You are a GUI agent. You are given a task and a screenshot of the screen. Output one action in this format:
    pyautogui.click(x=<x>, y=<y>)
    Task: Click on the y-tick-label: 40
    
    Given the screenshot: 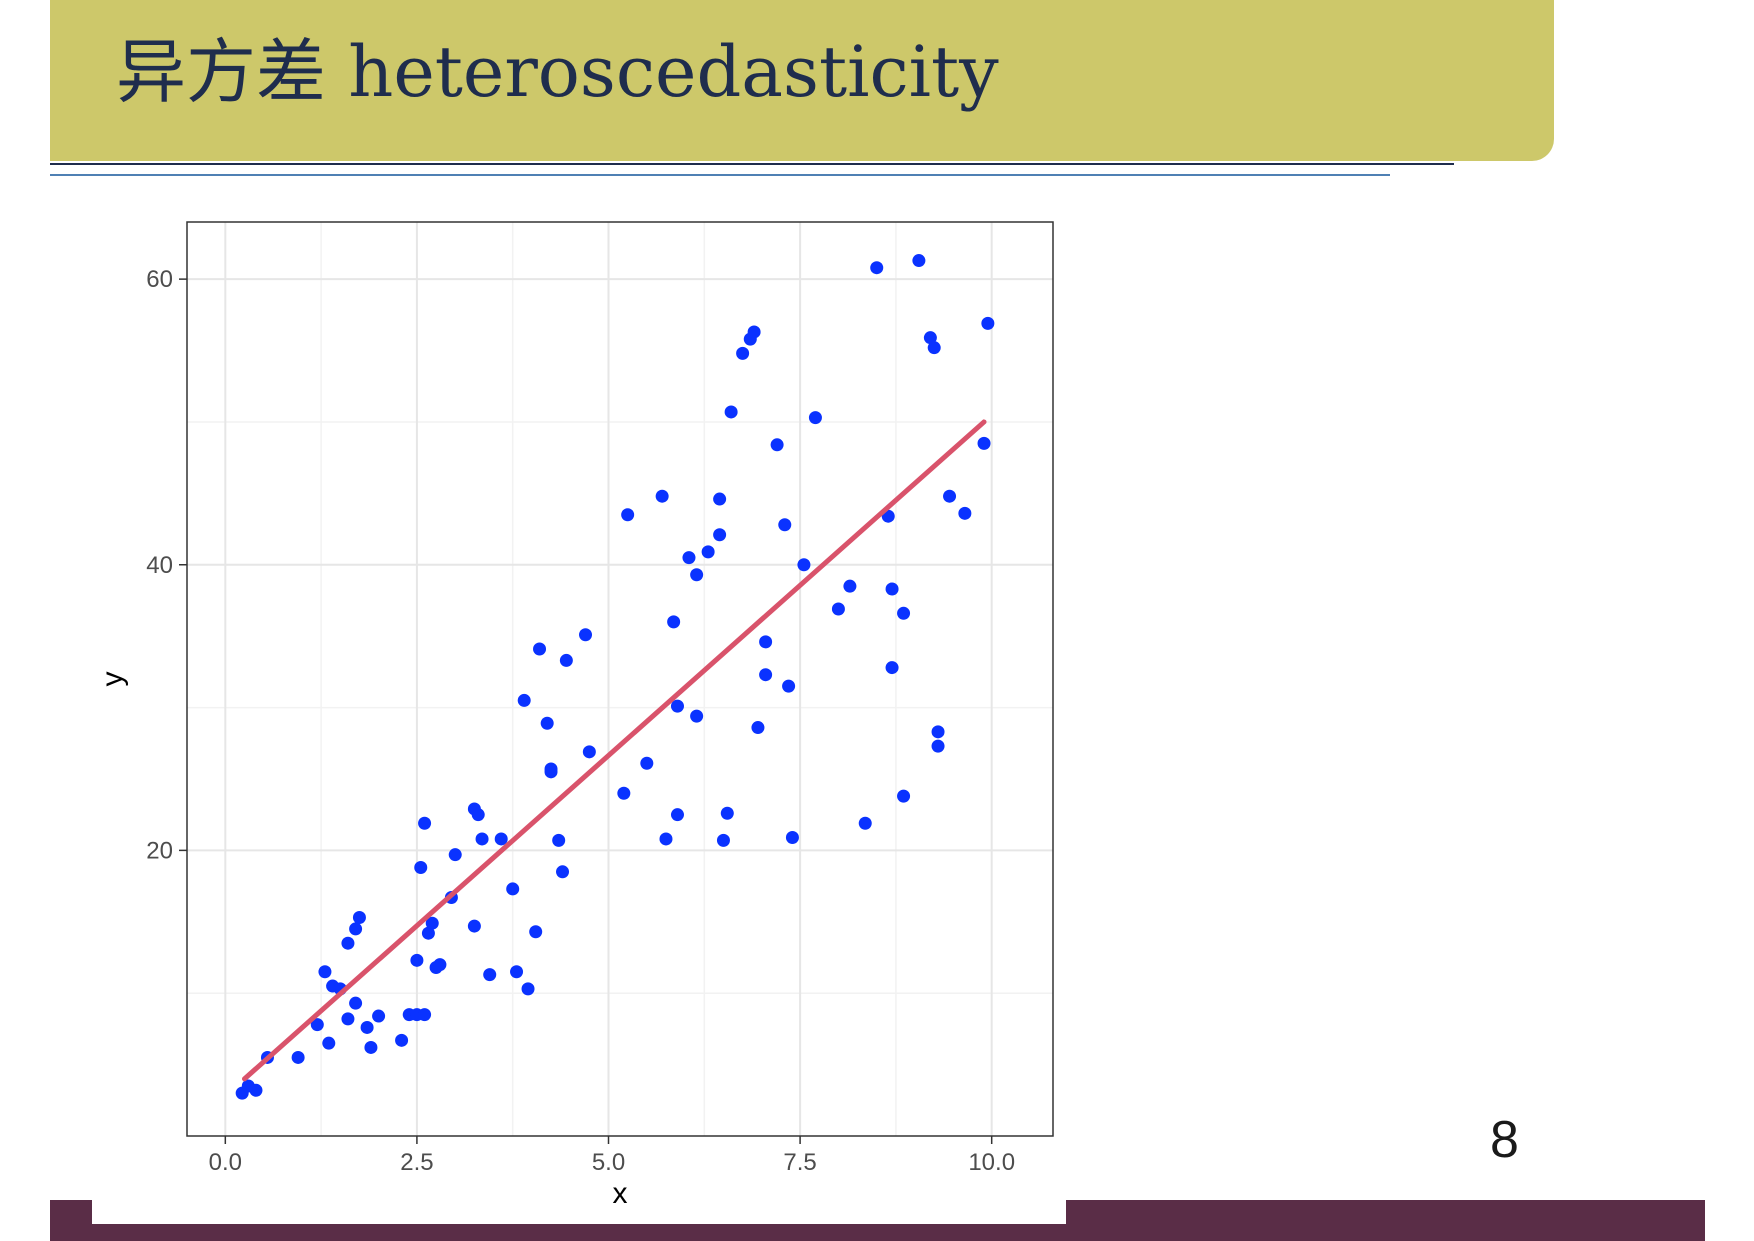 What is the action you would take?
    pyautogui.click(x=159, y=565)
    